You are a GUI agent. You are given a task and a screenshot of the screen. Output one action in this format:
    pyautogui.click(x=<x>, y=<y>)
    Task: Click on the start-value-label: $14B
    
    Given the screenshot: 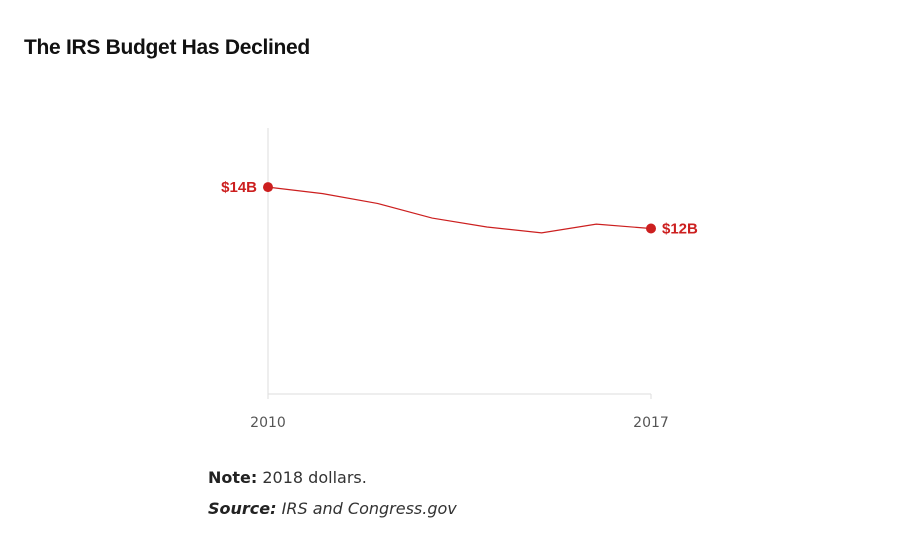 What is the action you would take?
    pyautogui.click(x=239, y=187)
    